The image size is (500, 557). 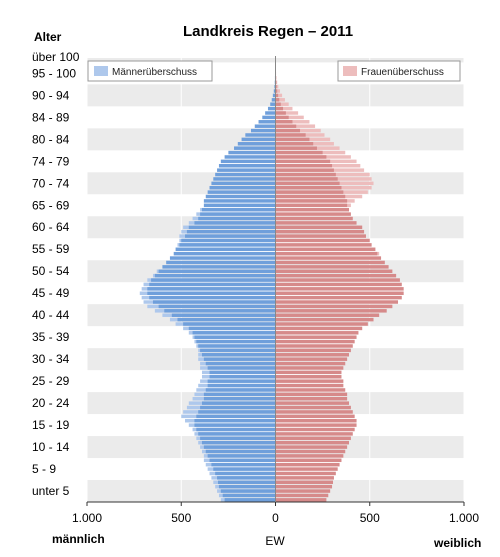 What do you see at coordinates (181, 518) in the screenshot?
I see `x-tick-label: 500` at bounding box center [181, 518].